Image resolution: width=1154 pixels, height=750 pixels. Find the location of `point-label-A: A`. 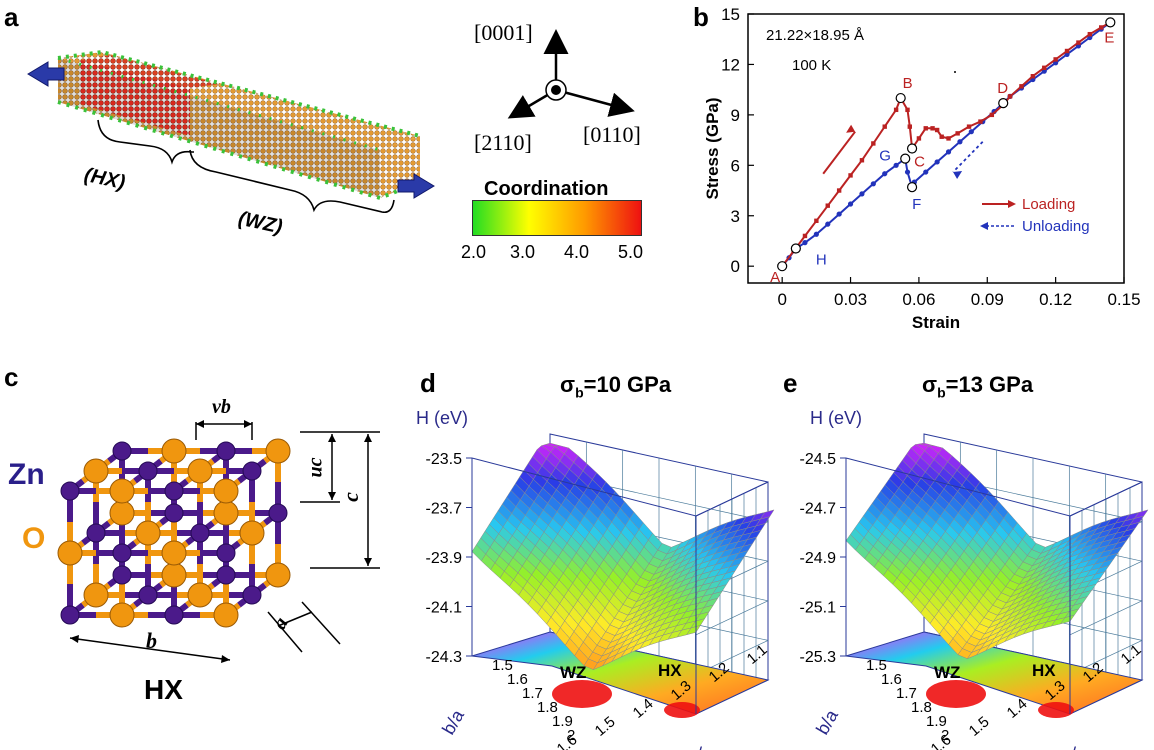

point-label-A: A is located at coordinates (775, 277).